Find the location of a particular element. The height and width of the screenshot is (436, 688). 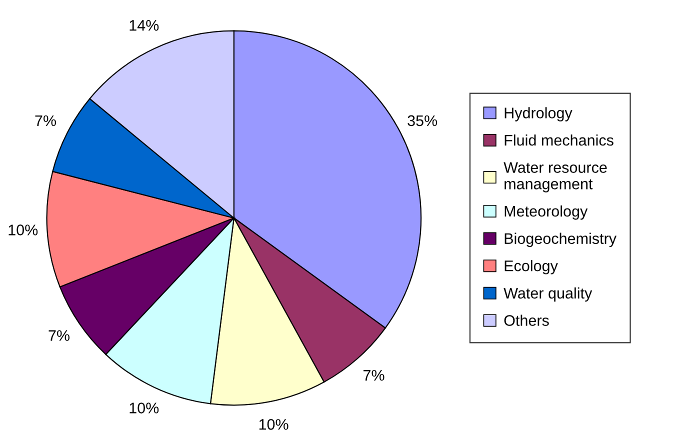

data-label: 35% is located at coordinates (423, 120).